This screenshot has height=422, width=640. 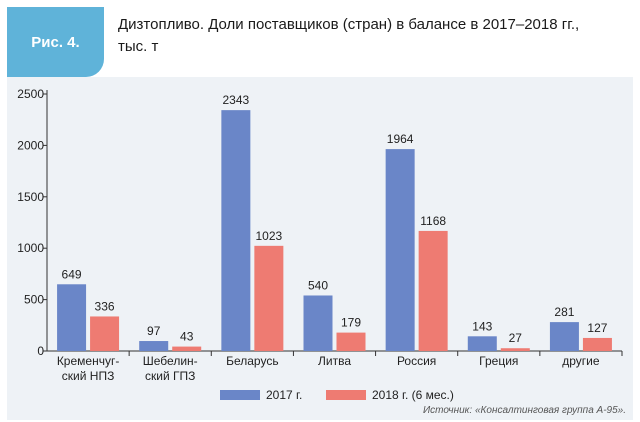 What do you see at coordinates (138, 46) in the screenshot?
I see `chart-title-line-2: тыс. т` at bounding box center [138, 46].